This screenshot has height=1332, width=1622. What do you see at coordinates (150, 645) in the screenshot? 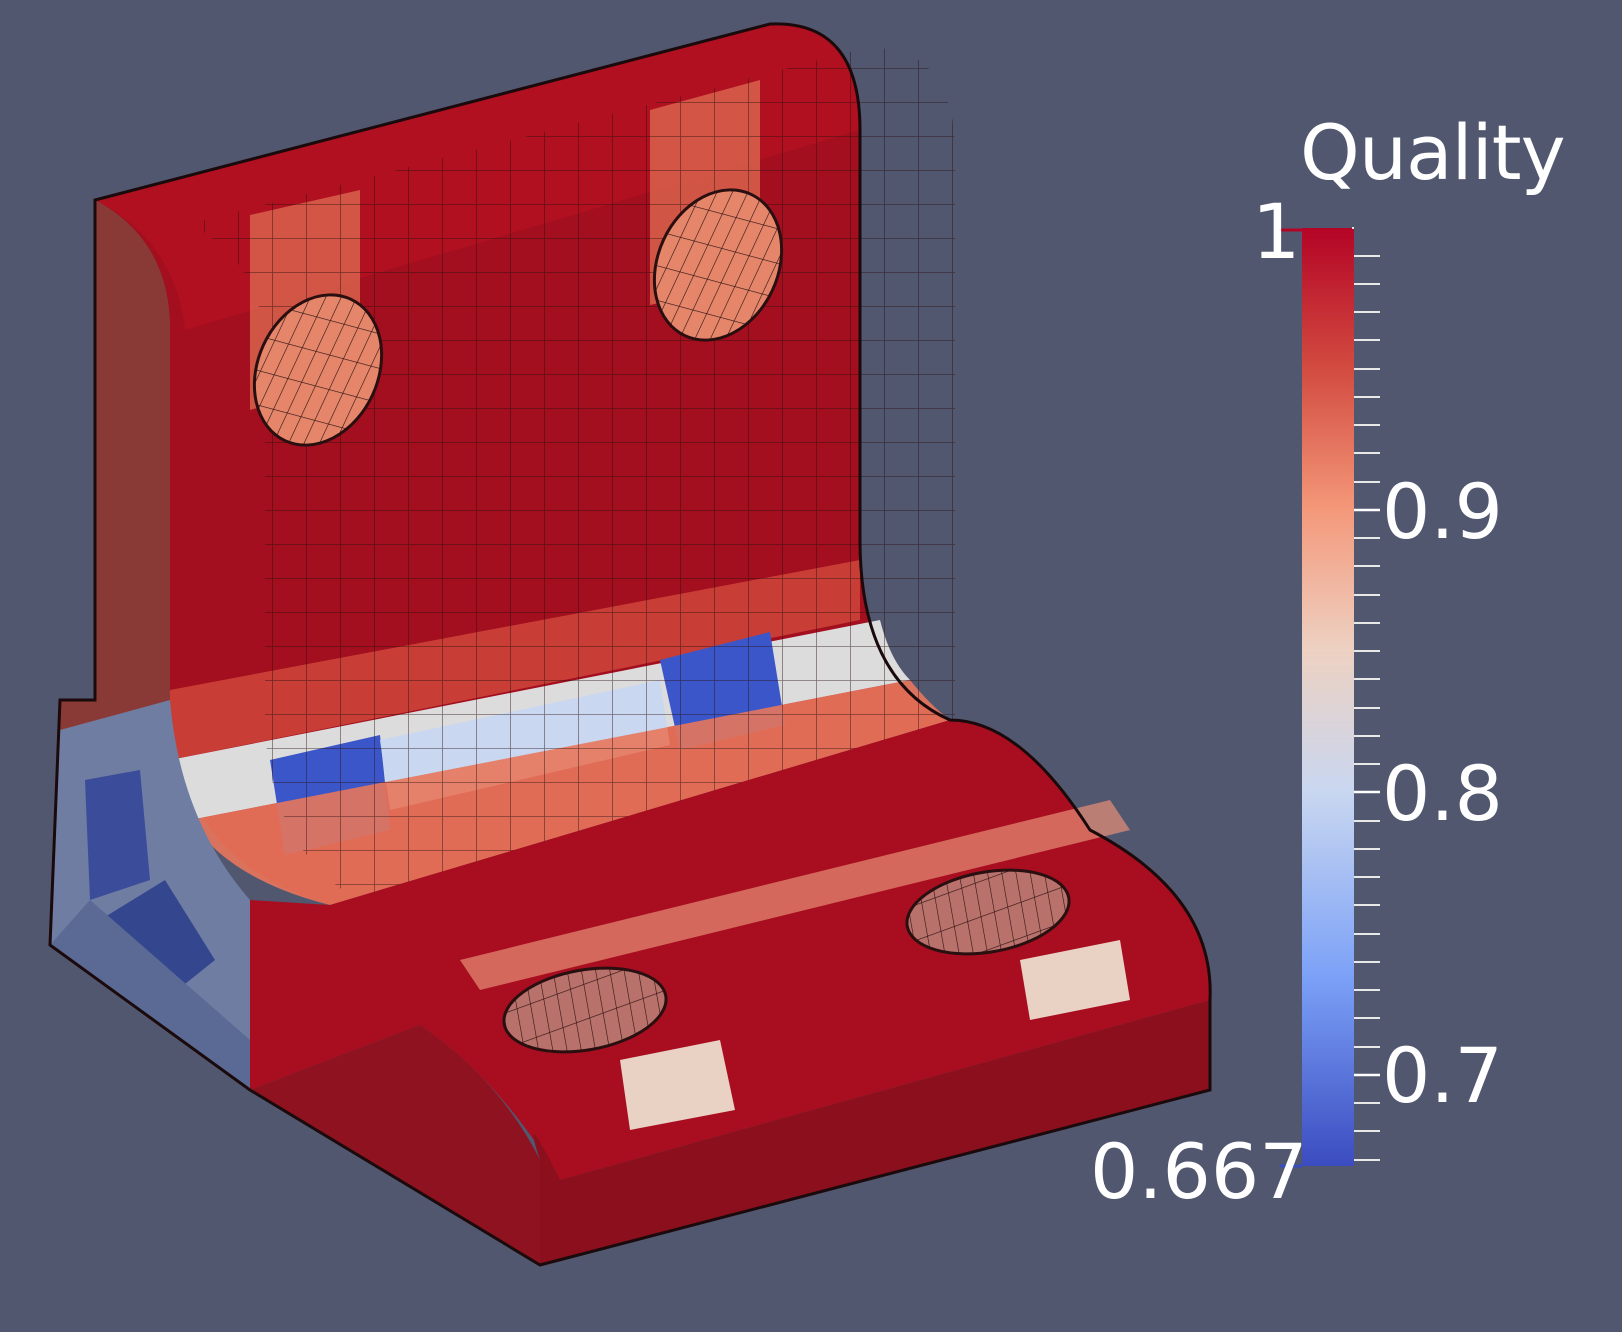
I see `bracket-side-face` at bounding box center [150, 645].